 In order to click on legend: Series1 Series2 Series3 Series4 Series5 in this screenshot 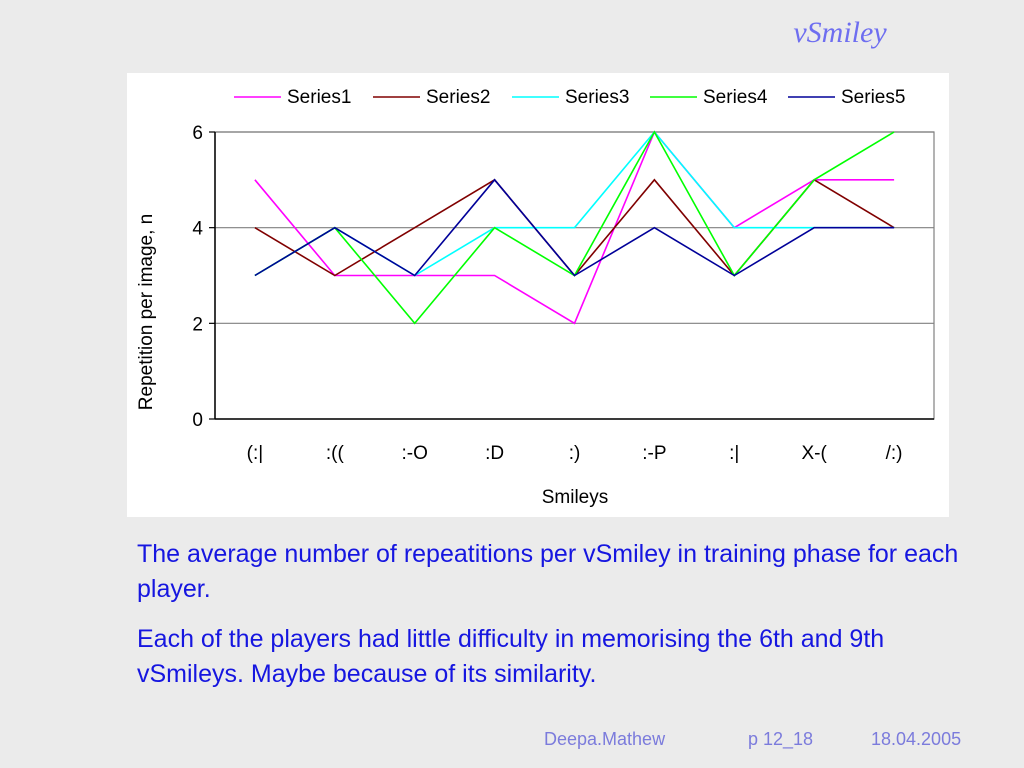, I will do `click(569, 97)`.